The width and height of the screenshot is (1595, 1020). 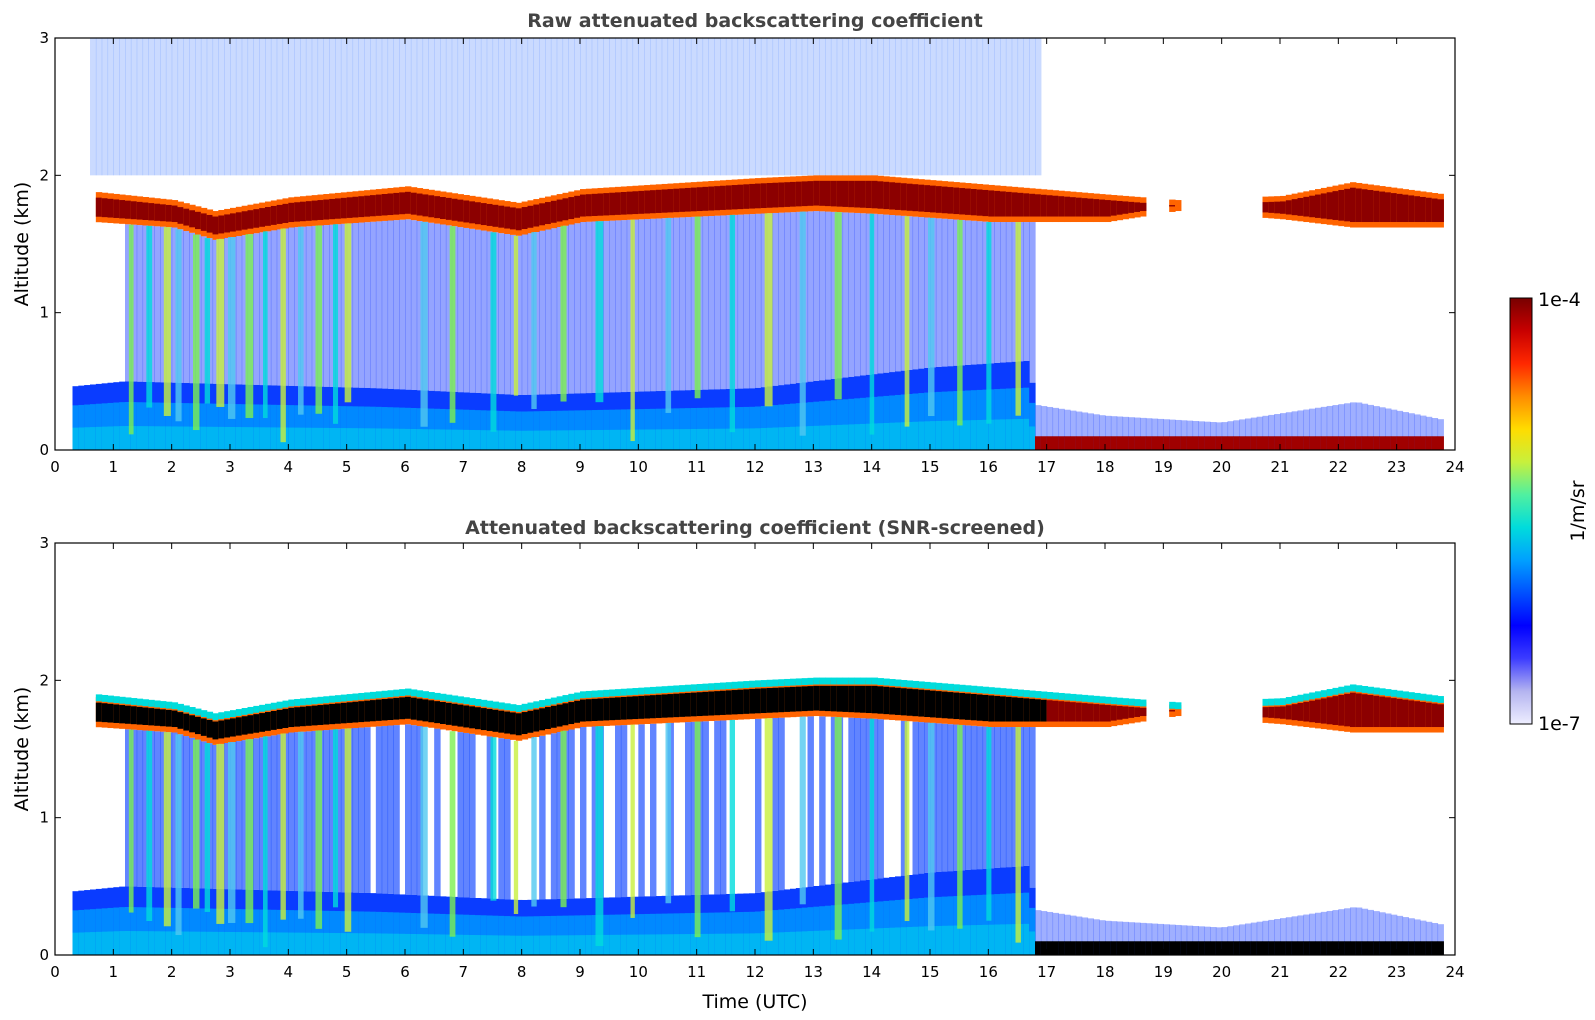 What do you see at coordinates (1178, 206) in the screenshot?
I see `cloud-cell` at bounding box center [1178, 206].